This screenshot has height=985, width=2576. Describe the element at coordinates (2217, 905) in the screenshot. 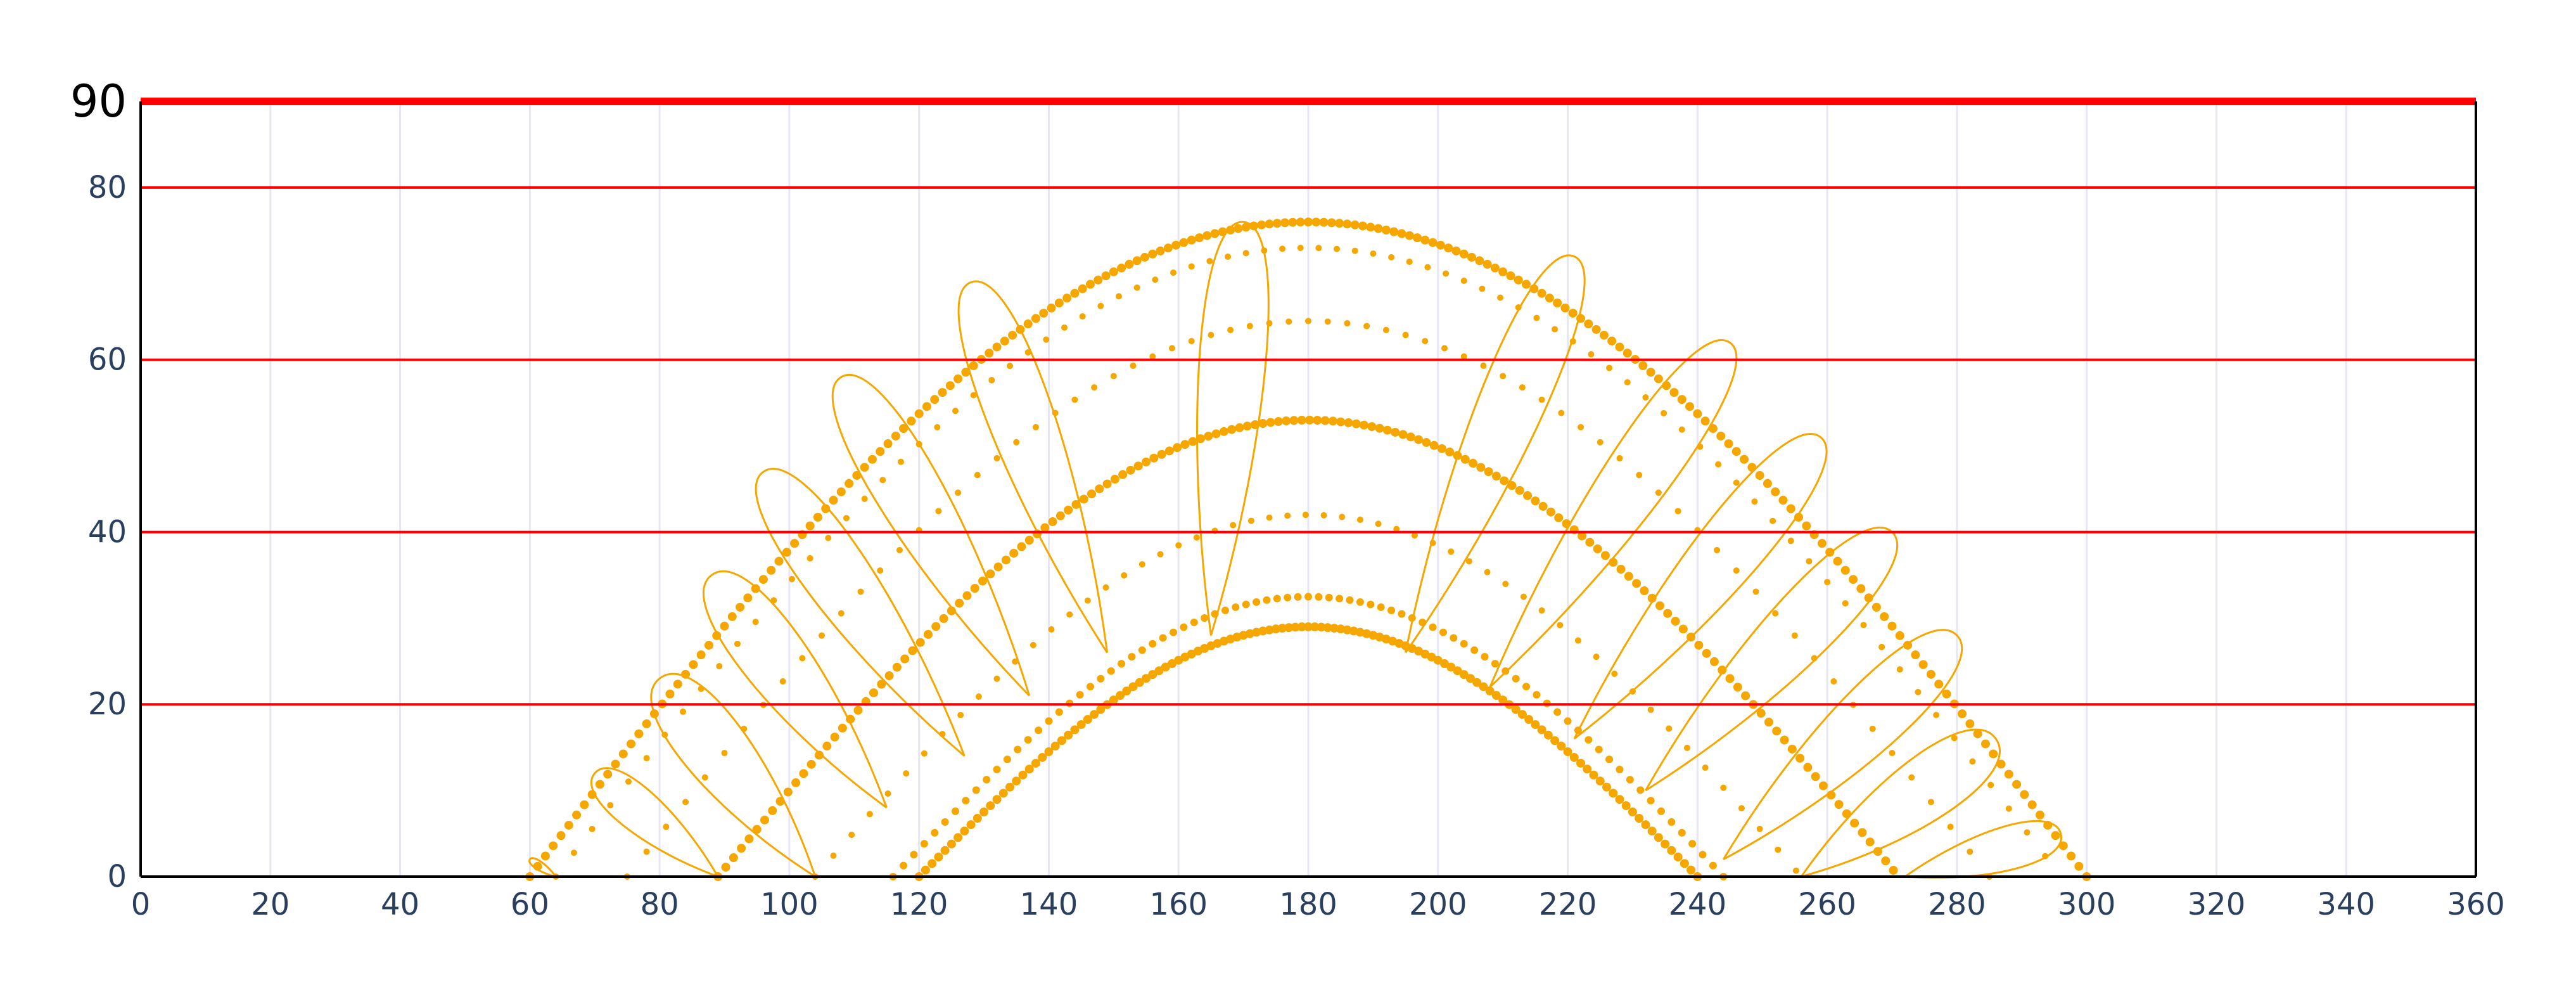

I see `x-tick-label: 320` at that location.